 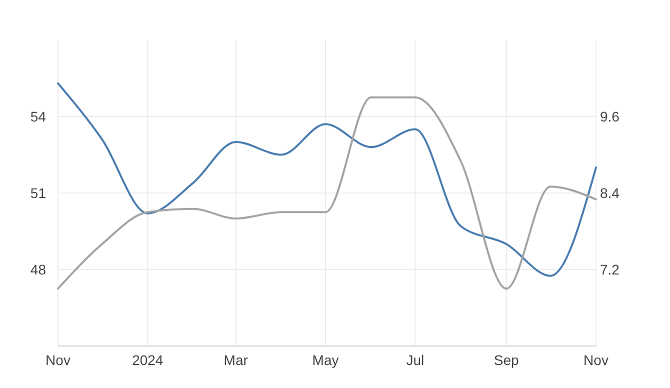 What do you see at coordinates (38, 269) in the screenshot?
I see `y-tick-label: 48` at bounding box center [38, 269].